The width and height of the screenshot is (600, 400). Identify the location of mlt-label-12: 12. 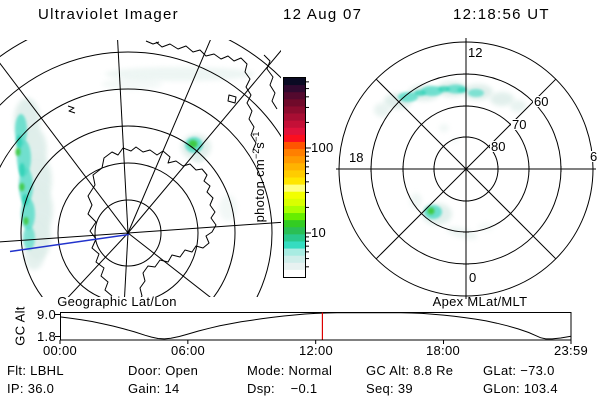
(475, 52).